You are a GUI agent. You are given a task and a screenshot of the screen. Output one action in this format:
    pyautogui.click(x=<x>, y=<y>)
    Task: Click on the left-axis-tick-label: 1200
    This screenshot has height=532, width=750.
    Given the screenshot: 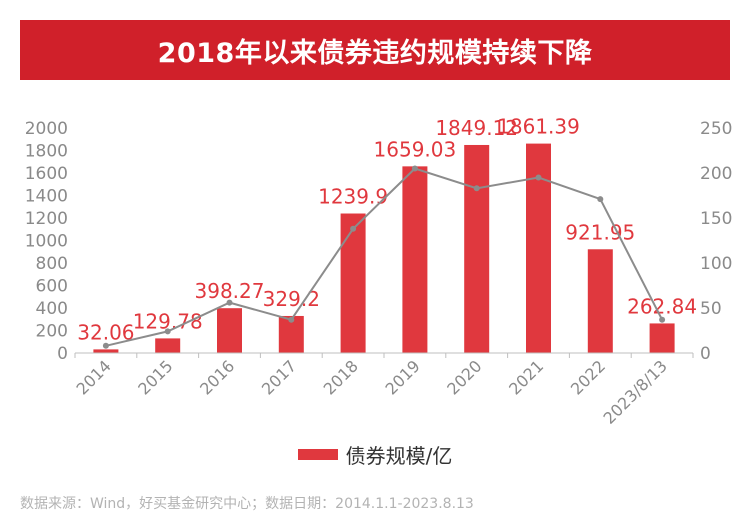 What is the action you would take?
    pyautogui.click(x=46, y=219)
    